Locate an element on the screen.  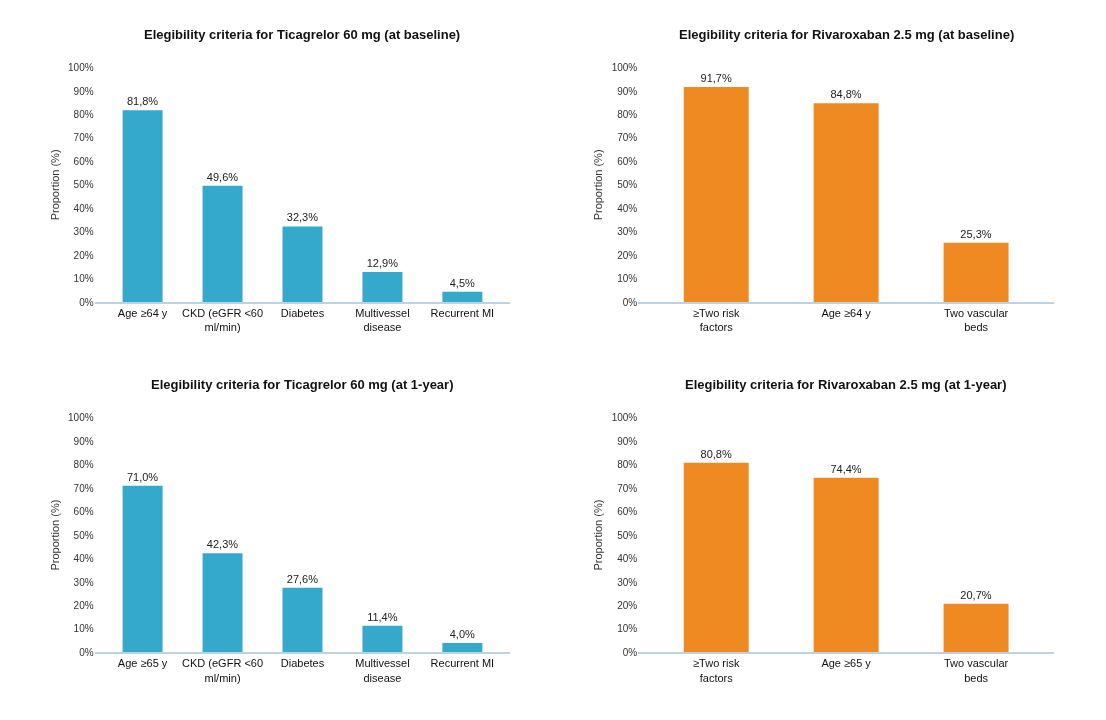
data-label: 81,8% is located at coordinates (142, 101).